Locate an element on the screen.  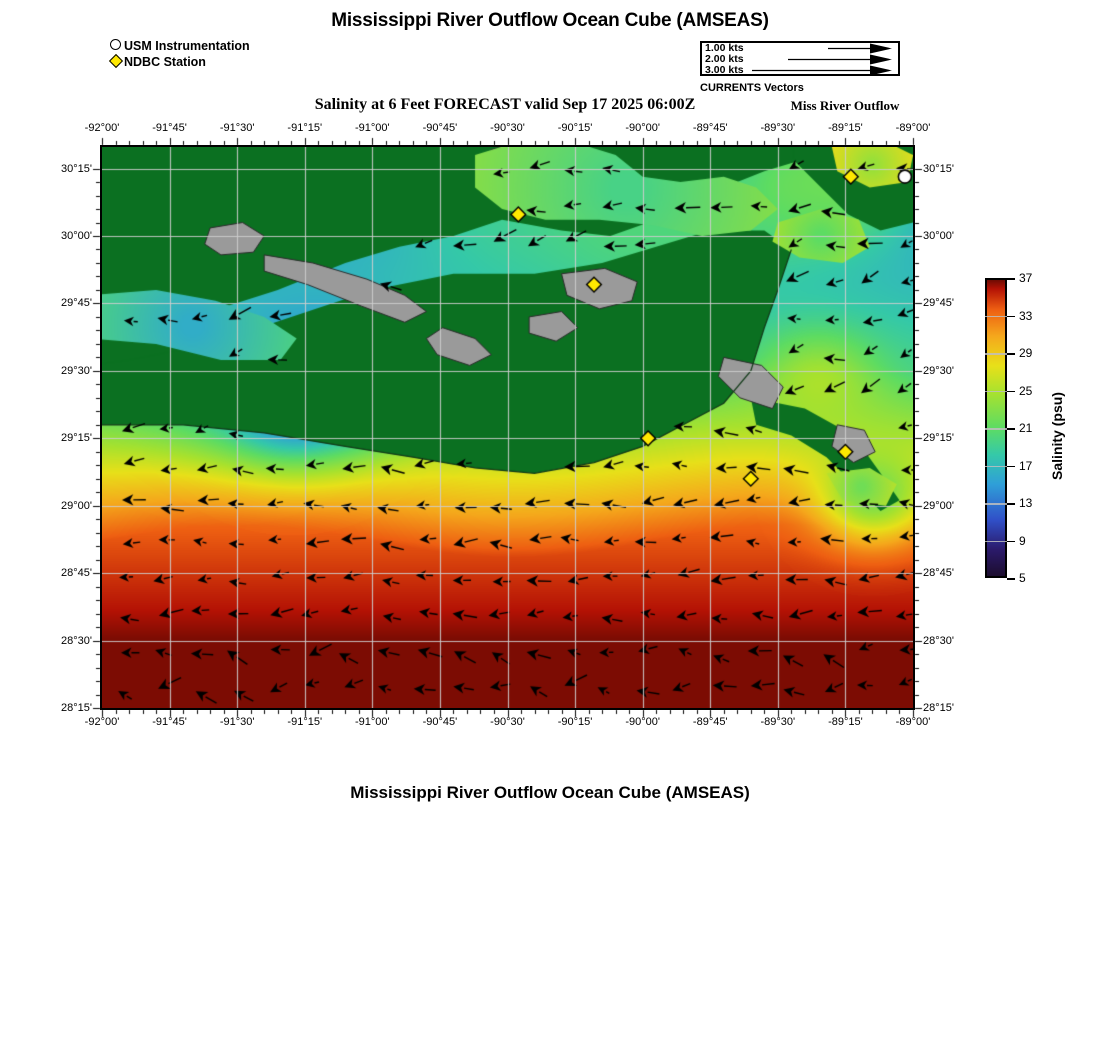
miss-river-outflow-label: Miss River Outflow is located at coordinates (845, 105).